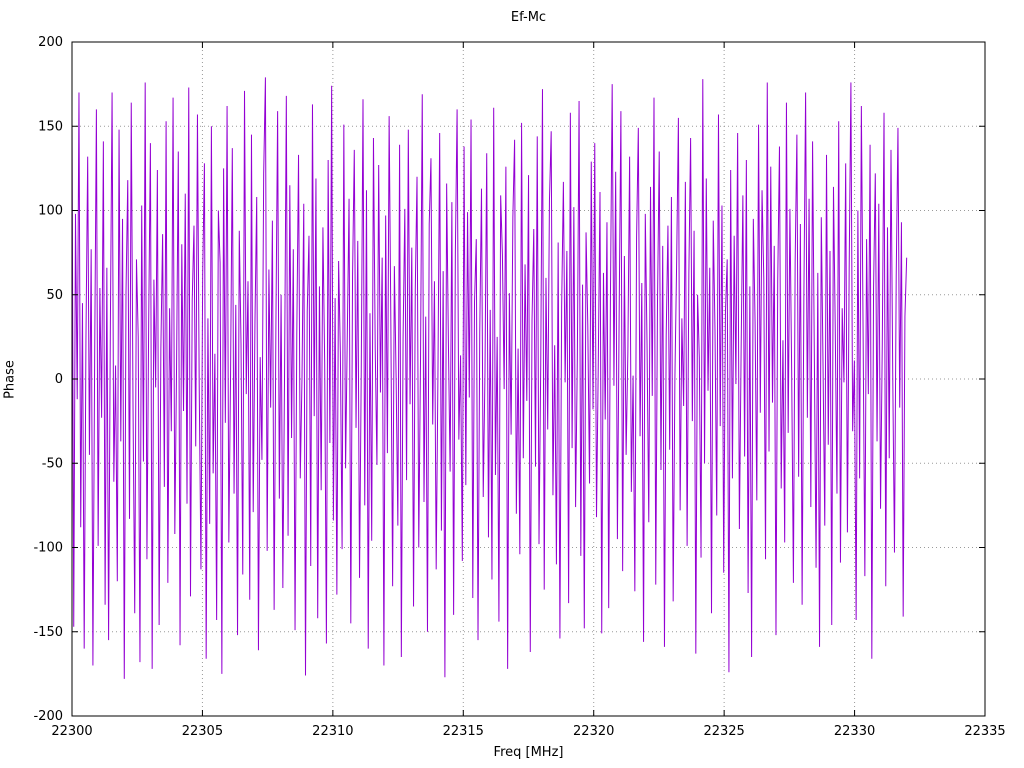 The height and width of the screenshot is (768, 1024). What do you see at coordinates (10, 379) in the screenshot?
I see `y-axis-label: Phase` at bounding box center [10, 379].